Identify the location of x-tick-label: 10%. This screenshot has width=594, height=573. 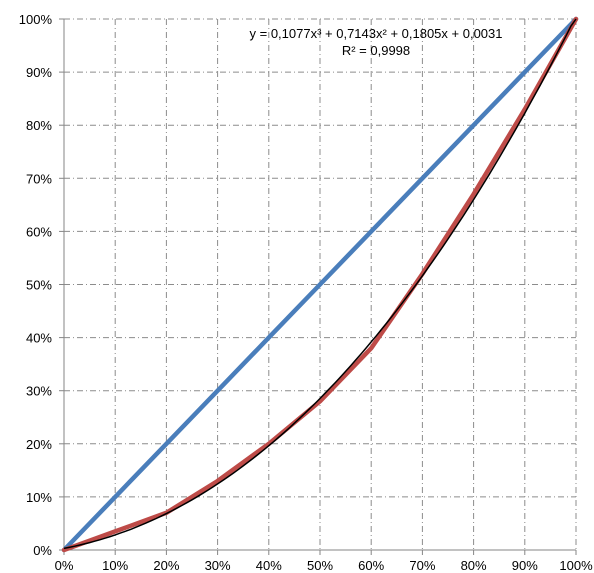
(115, 565).